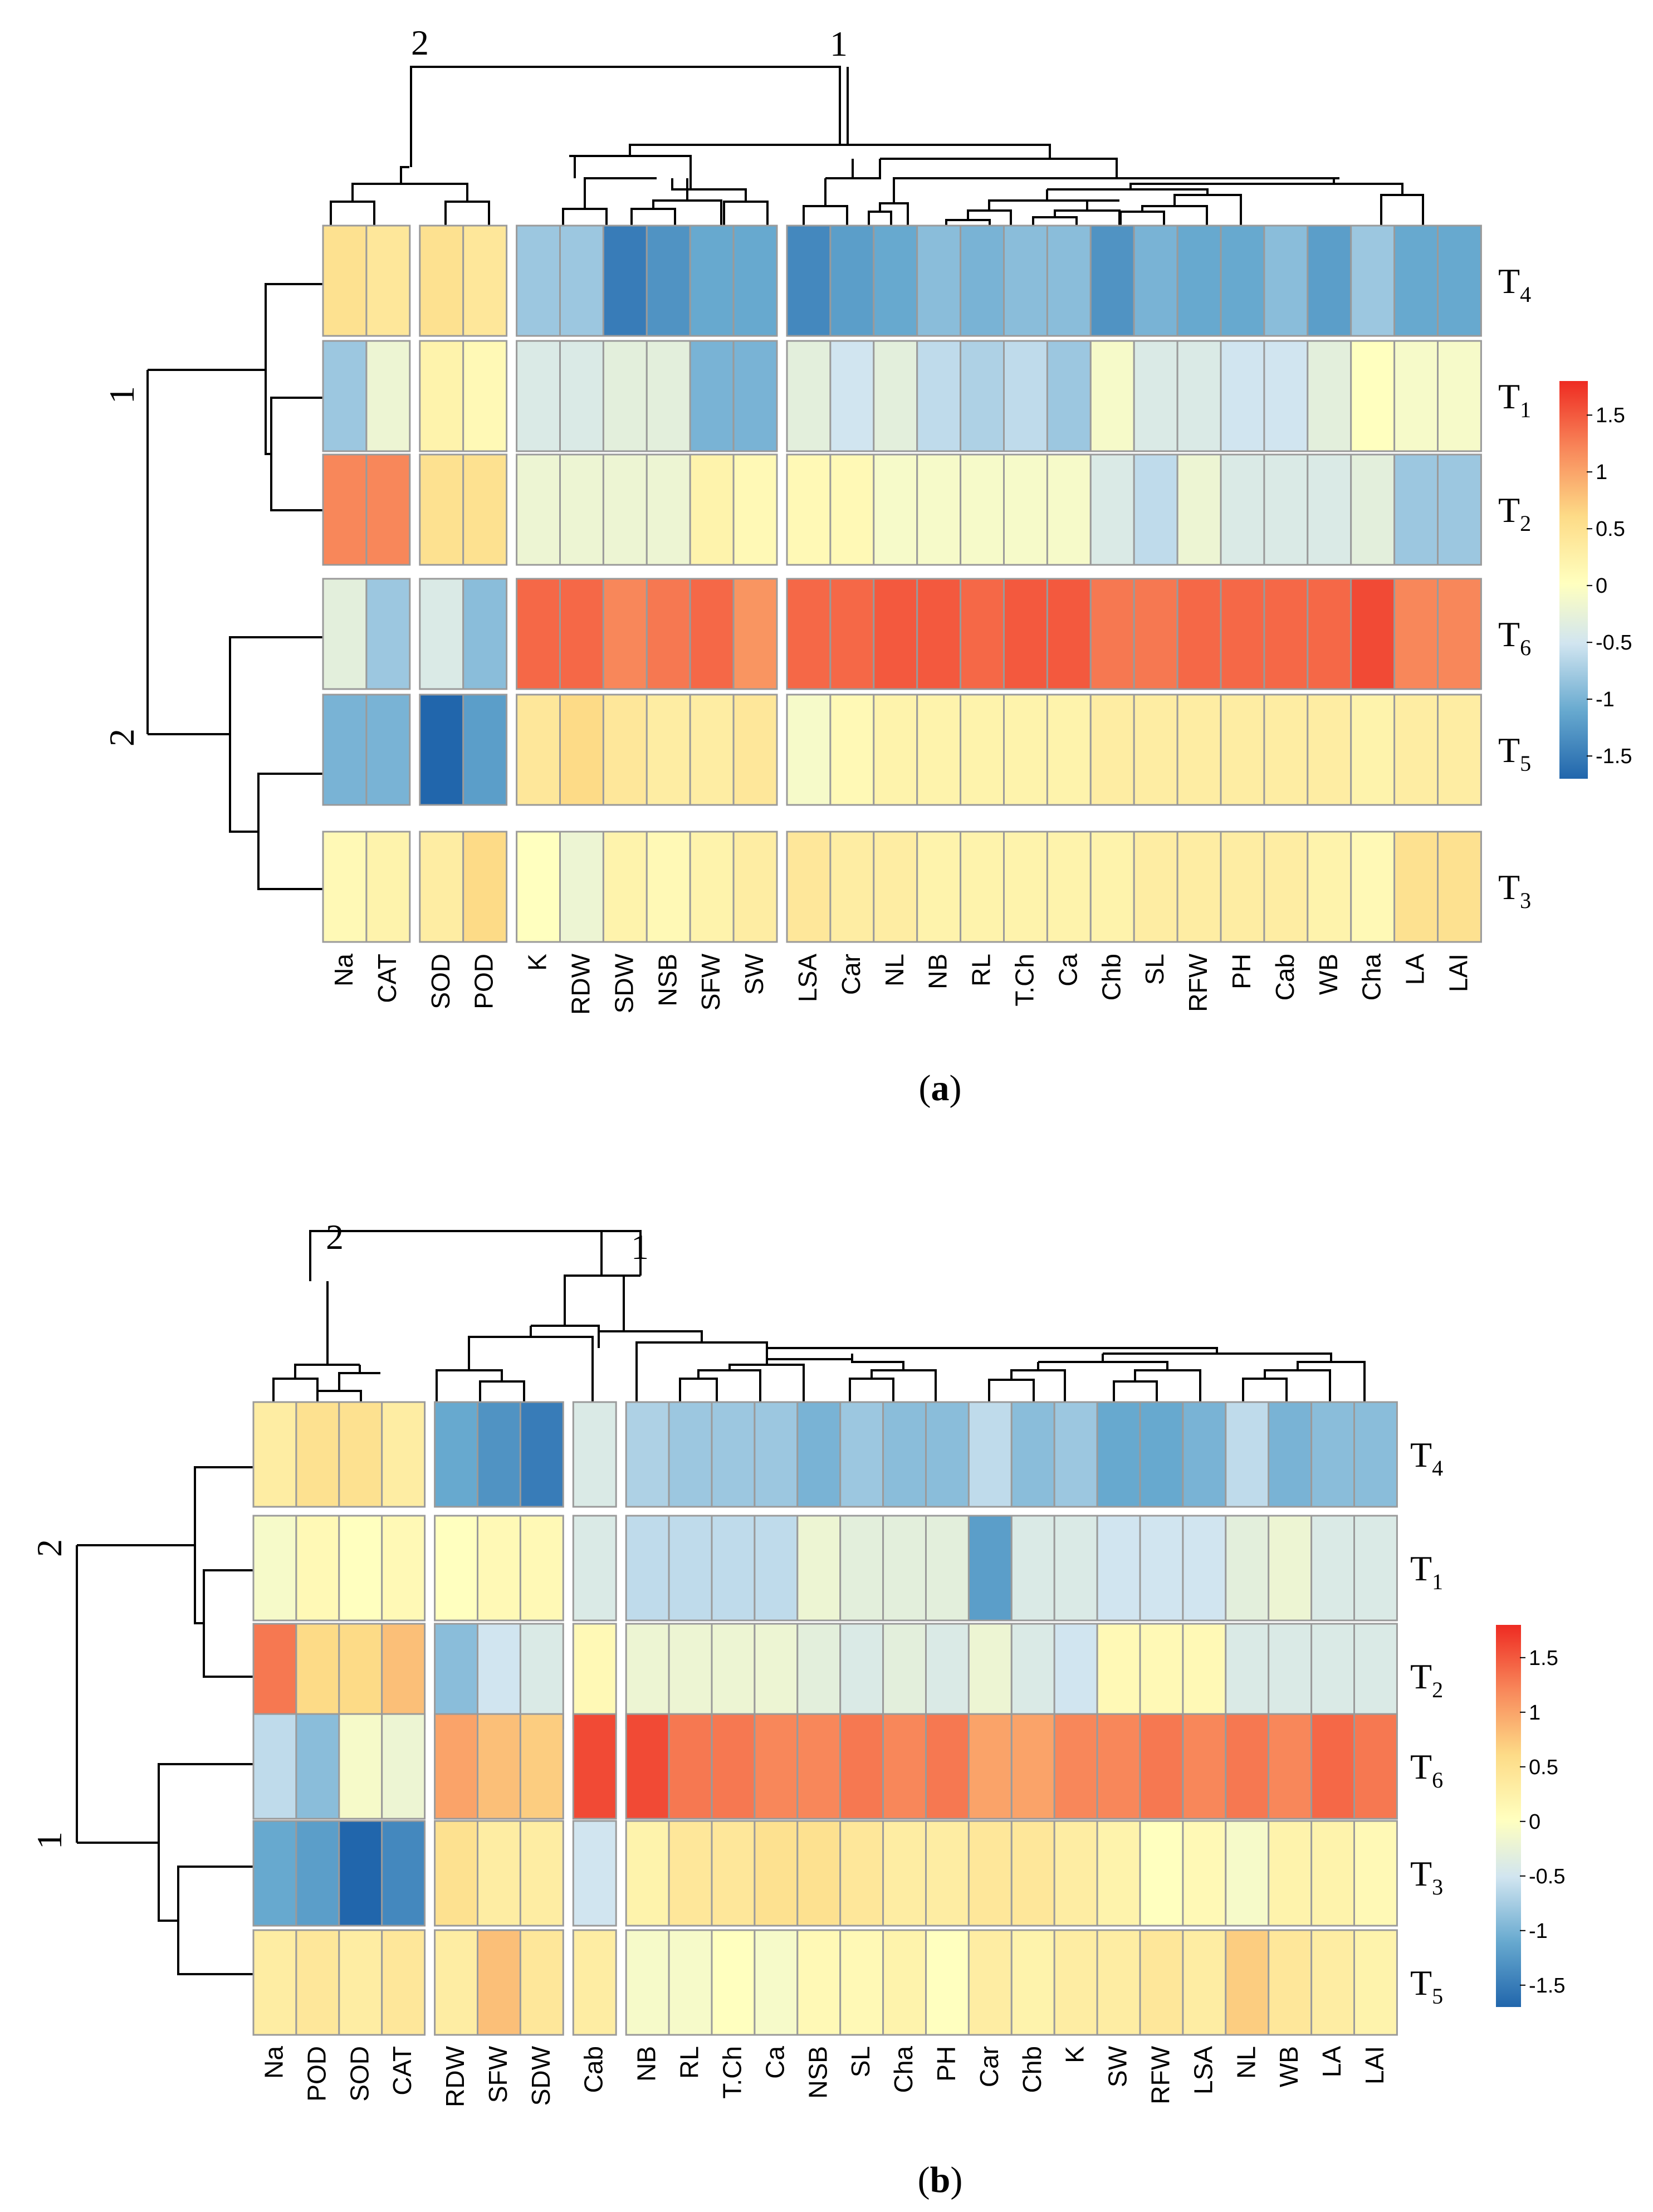 The image size is (1653, 2212). What do you see at coordinates (1437, 1887) in the screenshot?
I see `row-label-sub: 3` at bounding box center [1437, 1887].